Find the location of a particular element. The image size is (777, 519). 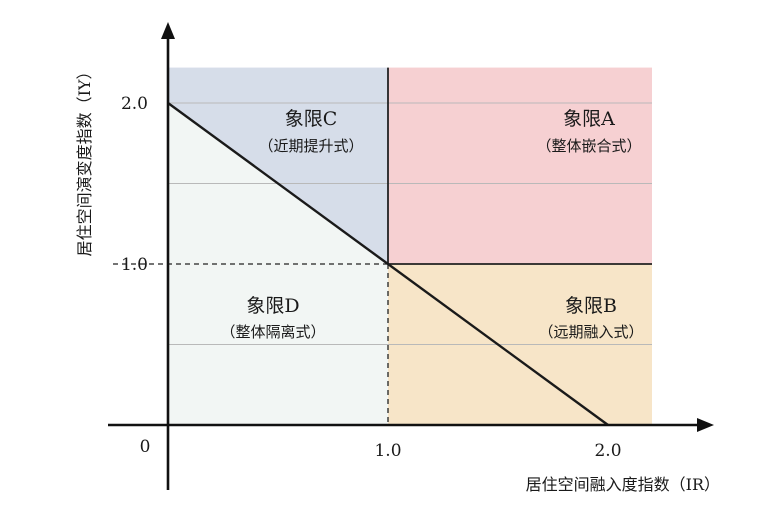

quadrant-d-title: 象限D is located at coordinates (272, 306).